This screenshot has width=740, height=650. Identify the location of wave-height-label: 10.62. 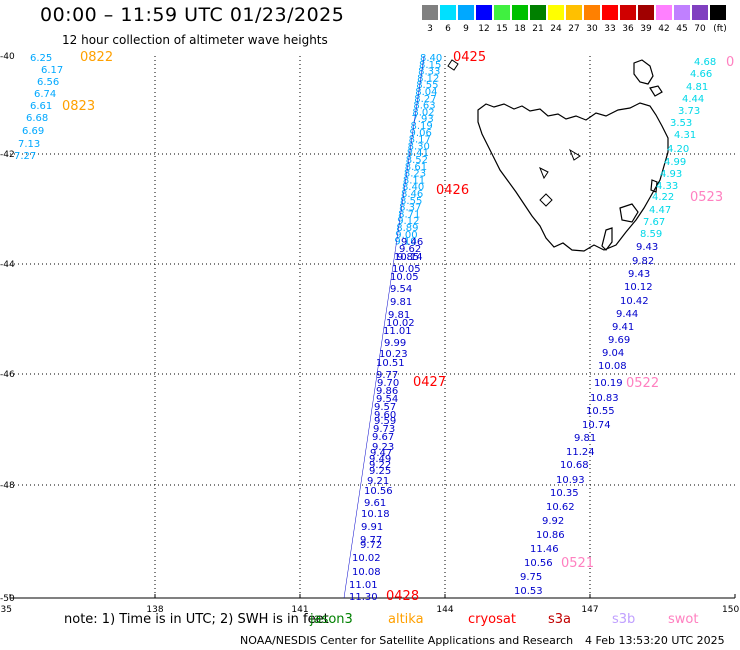
(560, 507).